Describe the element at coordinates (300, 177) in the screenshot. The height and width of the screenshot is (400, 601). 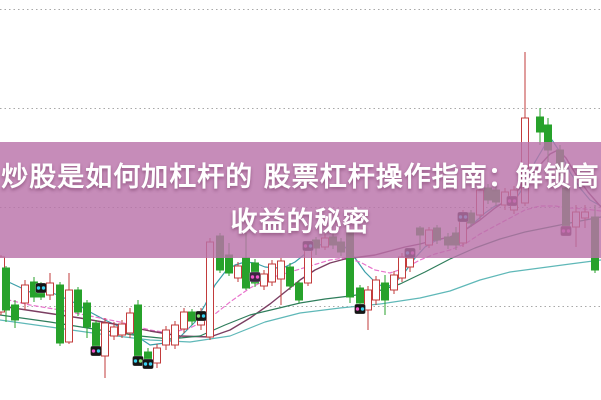
I see `headline-line1: 炒股是如何加杠杆的 股票杠杆操作指南：解锁高` at that location.